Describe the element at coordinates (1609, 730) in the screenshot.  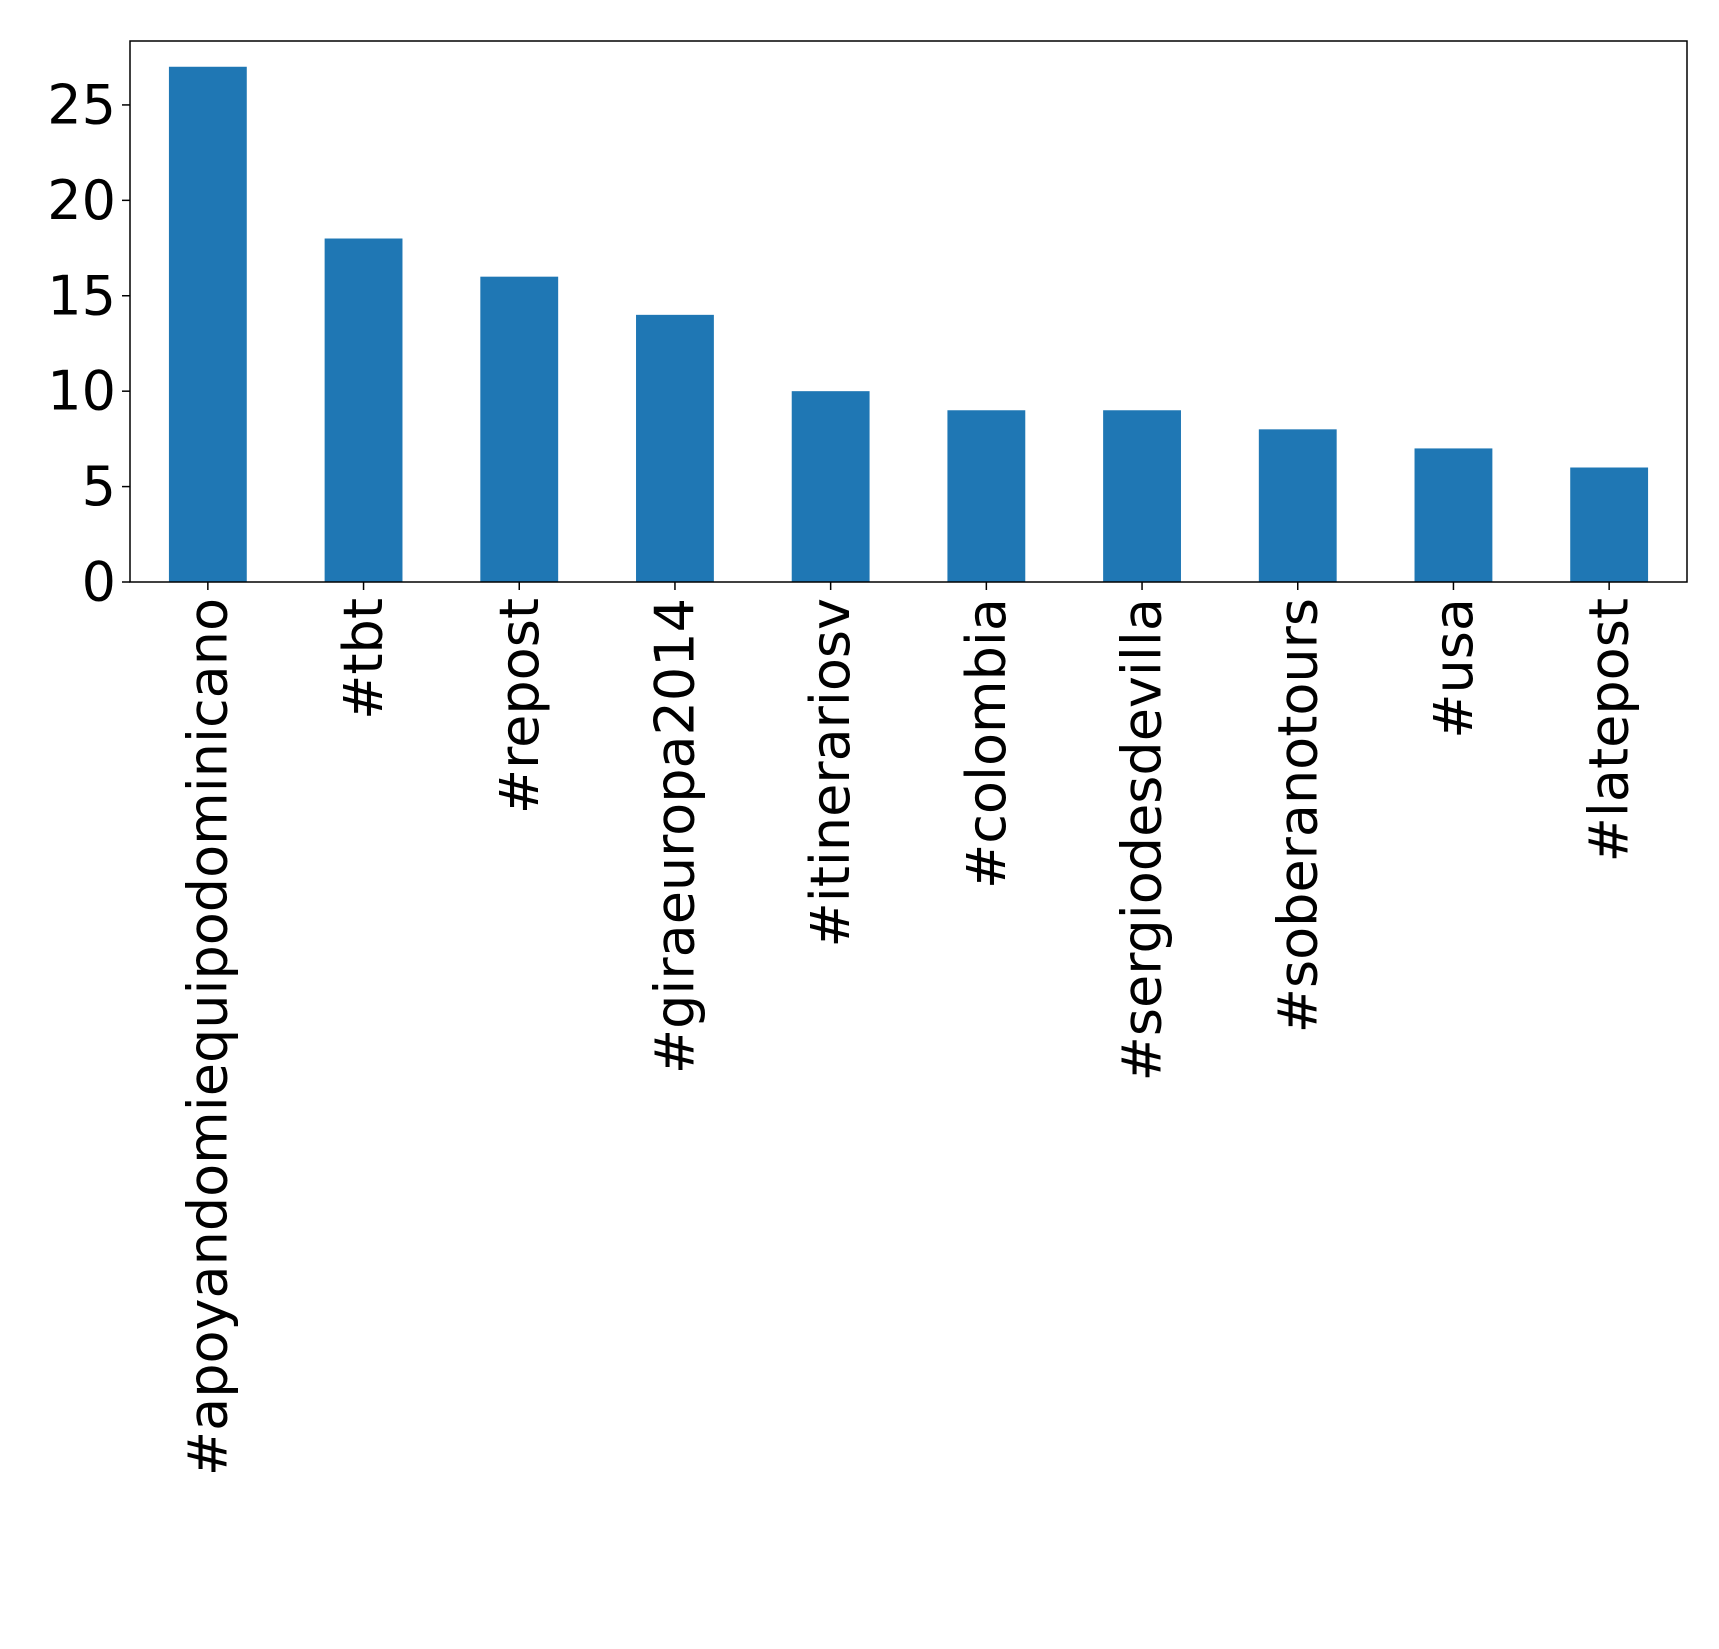
I see `x-tick-label: #latepost` at that location.